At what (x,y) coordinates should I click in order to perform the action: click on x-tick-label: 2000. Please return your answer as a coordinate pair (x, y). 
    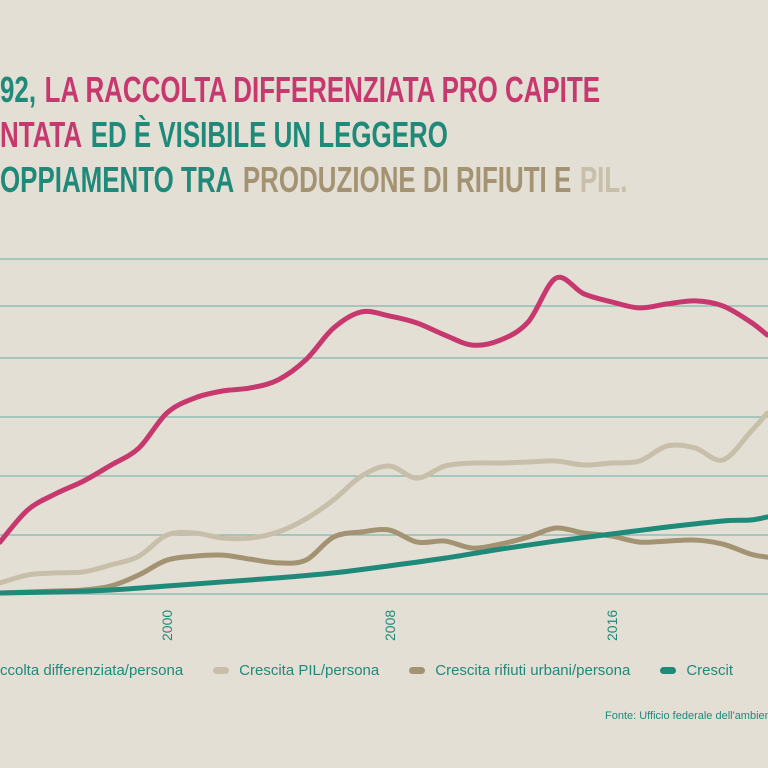
    Looking at the image, I should click on (167, 625).